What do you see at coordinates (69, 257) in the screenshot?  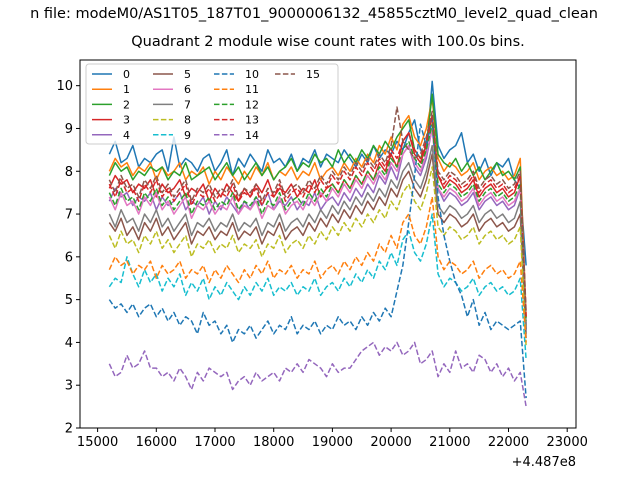 I see `y-tick-label: 6` at bounding box center [69, 257].